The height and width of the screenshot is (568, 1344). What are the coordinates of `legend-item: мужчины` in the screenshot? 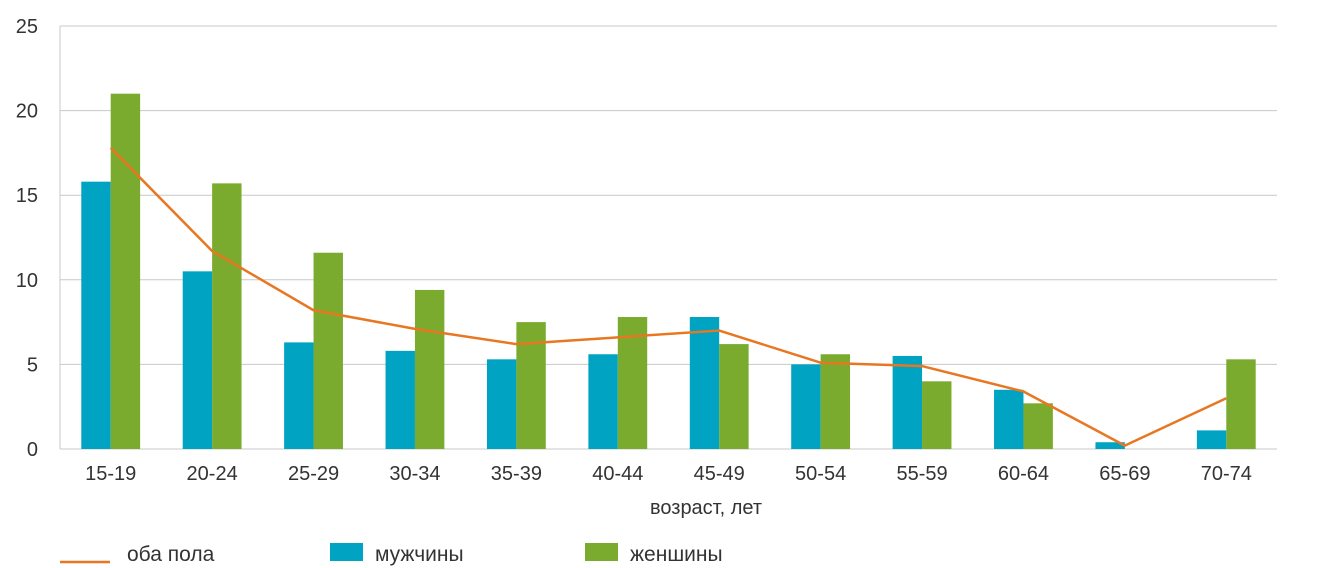 It's located at (397, 554).